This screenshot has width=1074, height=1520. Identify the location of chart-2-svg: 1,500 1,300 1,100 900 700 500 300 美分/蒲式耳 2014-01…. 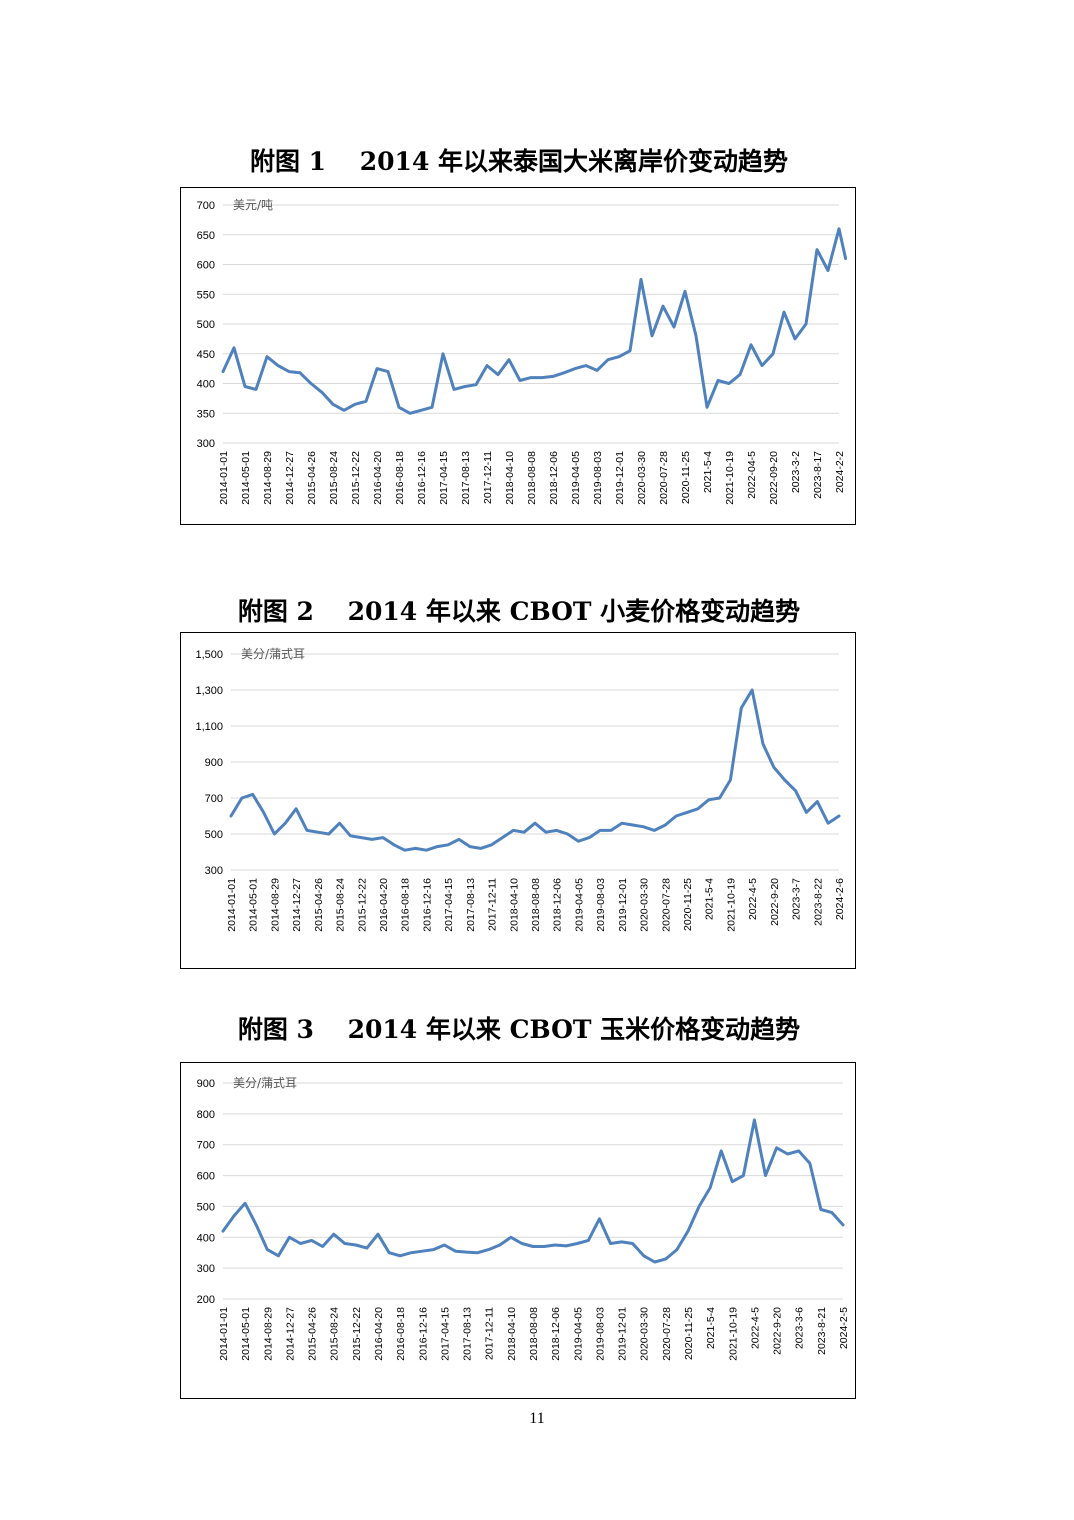
(520, 789).